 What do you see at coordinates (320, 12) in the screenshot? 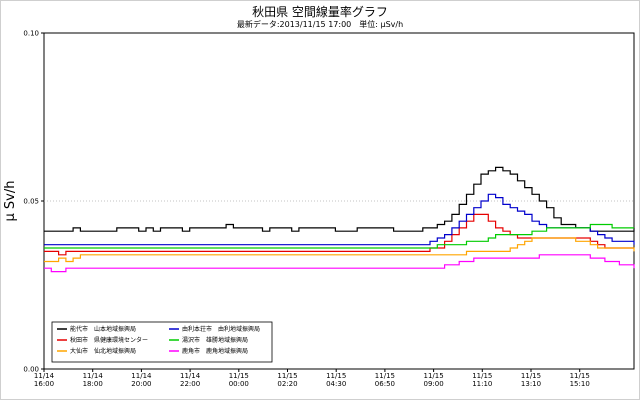
I see `chart-title: 秋田県 空間線量率グラフ` at bounding box center [320, 12].